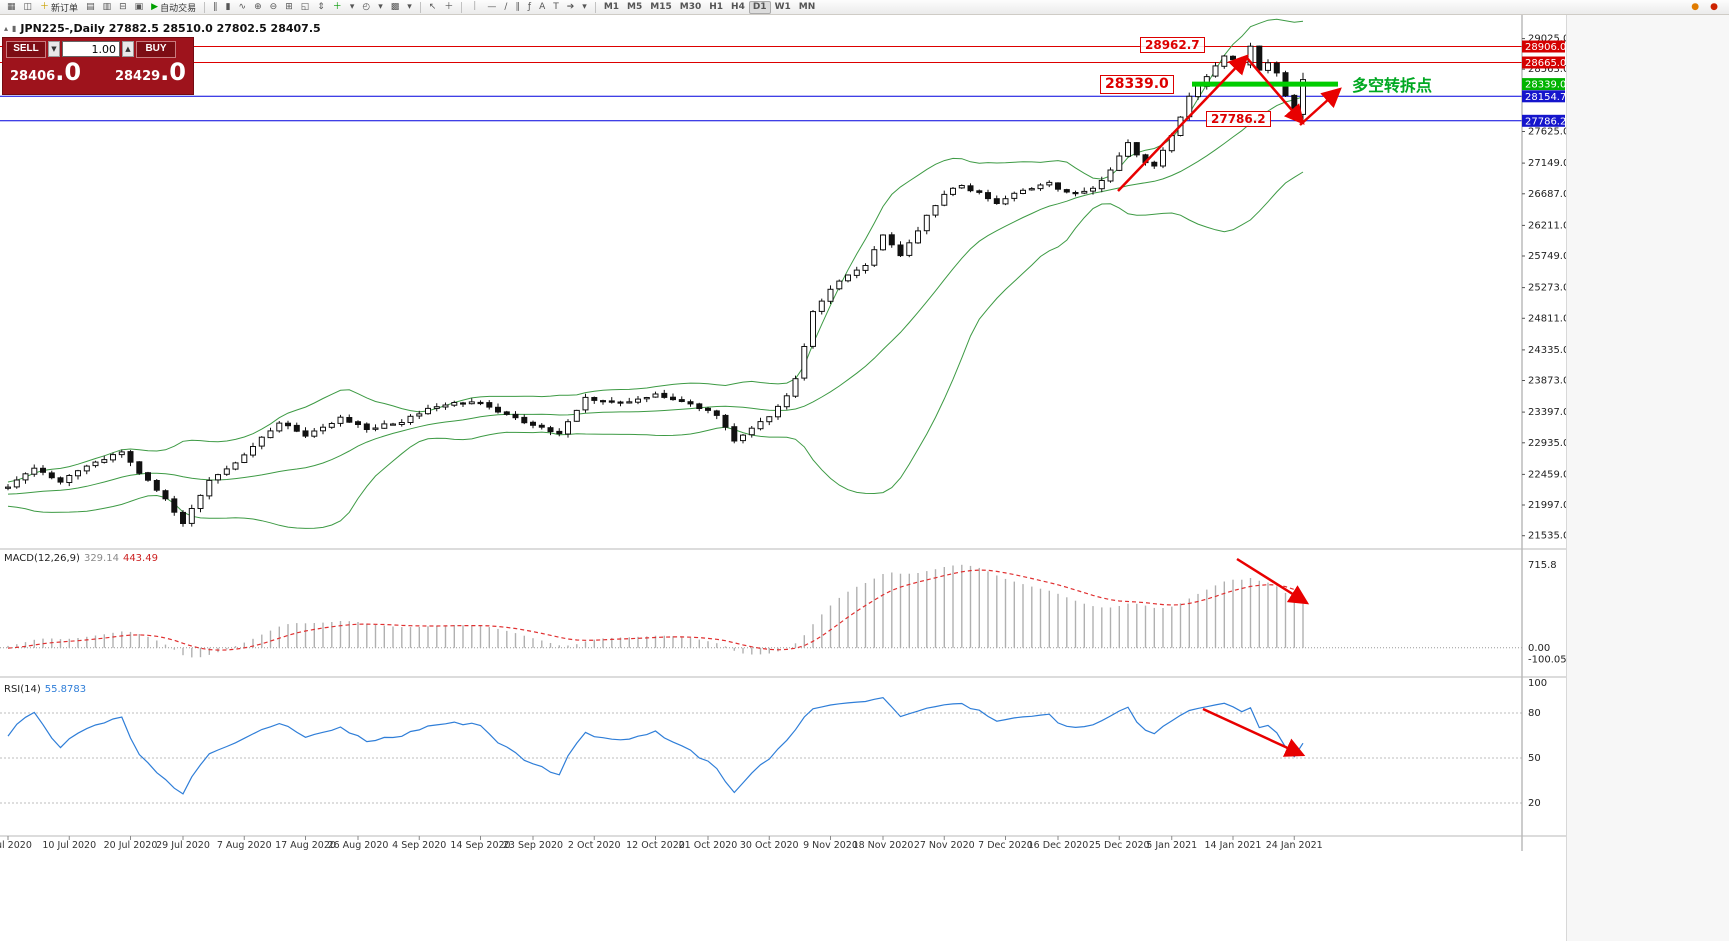 The image size is (1729, 941). What do you see at coordinates (1273, 581) in the screenshot?
I see `arrow-macd-down` at bounding box center [1273, 581].